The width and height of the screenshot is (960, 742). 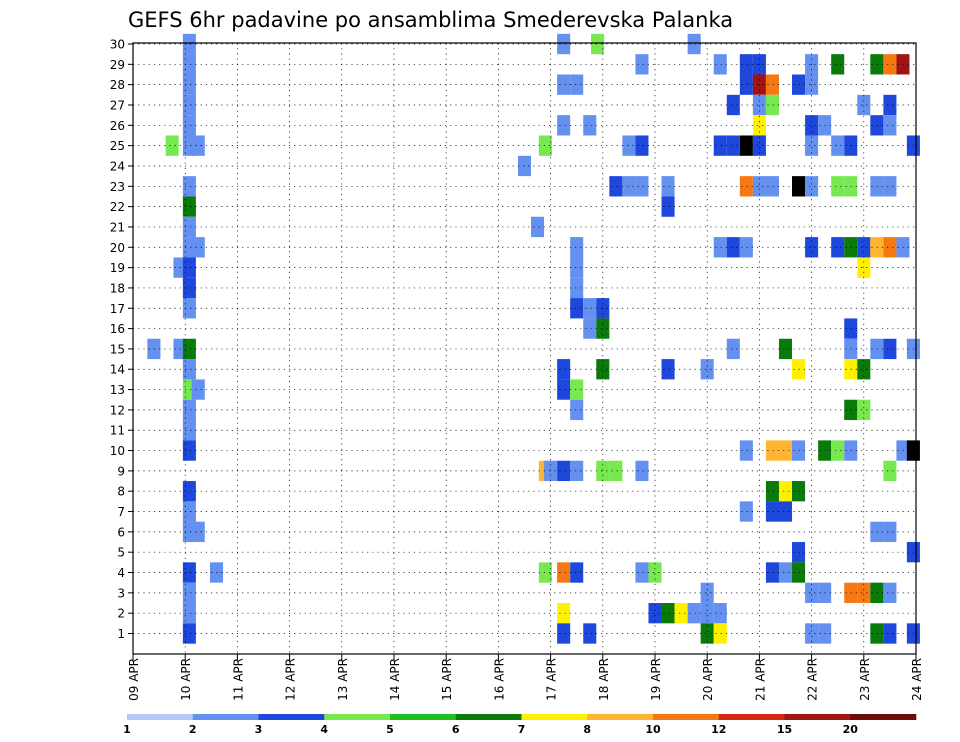 I want to click on y-tick-label: 3, so click(x=121, y=593).